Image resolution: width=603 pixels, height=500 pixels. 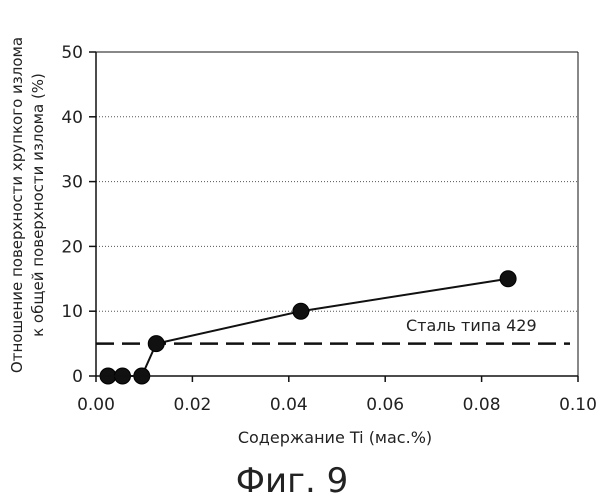 I want to click on reference-line-label: Сталь типа 429, so click(x=471, y=325).